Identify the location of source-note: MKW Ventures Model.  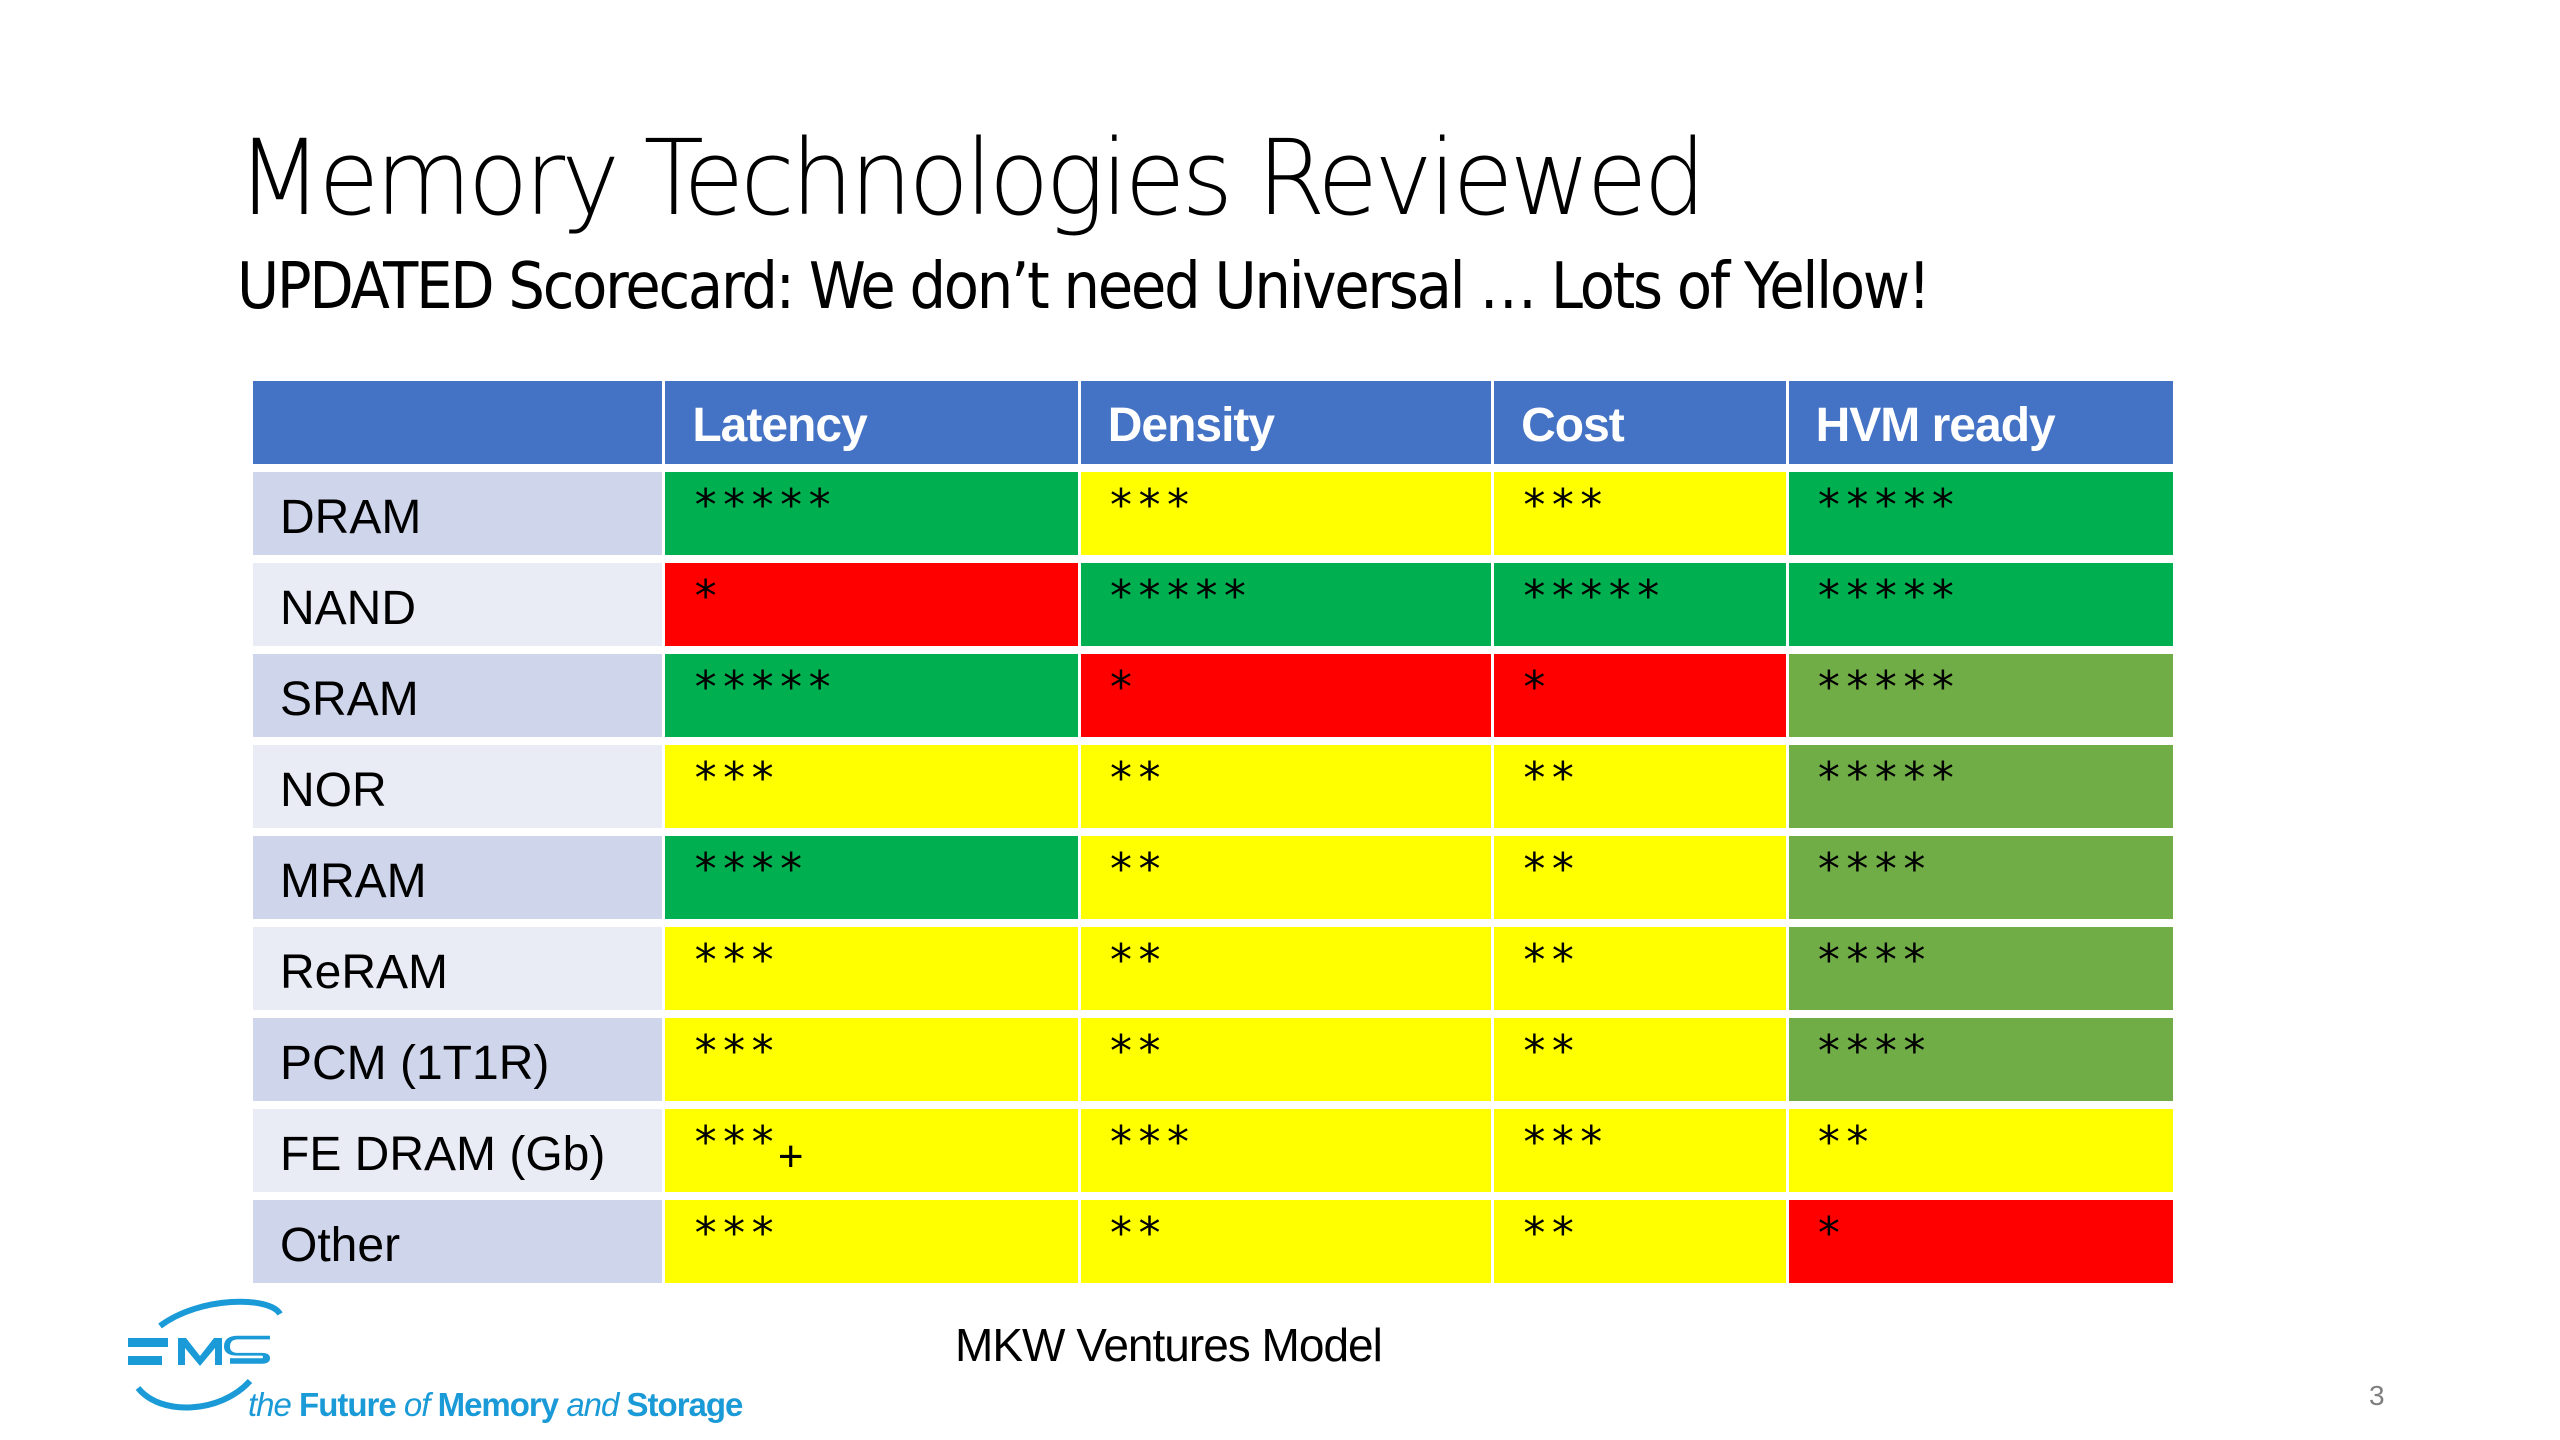
(1169, 1345).